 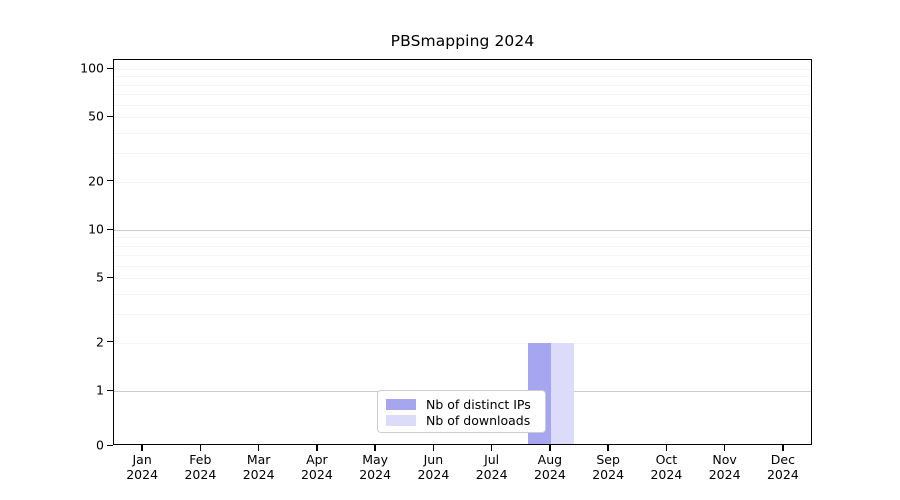 I want to click on x-tick-label: Aug 2024, so click(x=550, y=467).